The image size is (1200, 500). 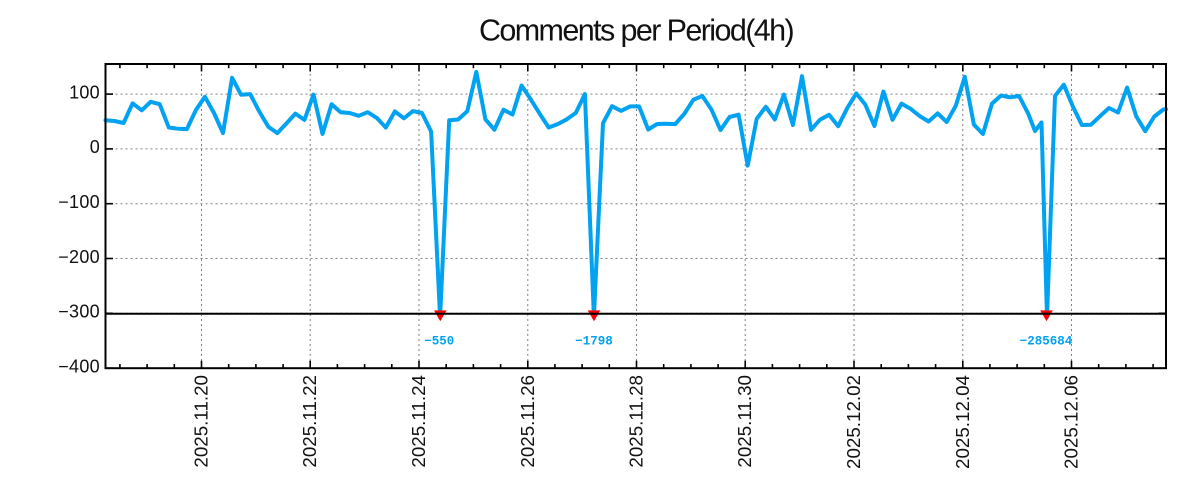 What do you see at coordinates (636, 421) in the screenshot?
I see `svg-text: 2025.11.28` at bounding box center [636, 421].